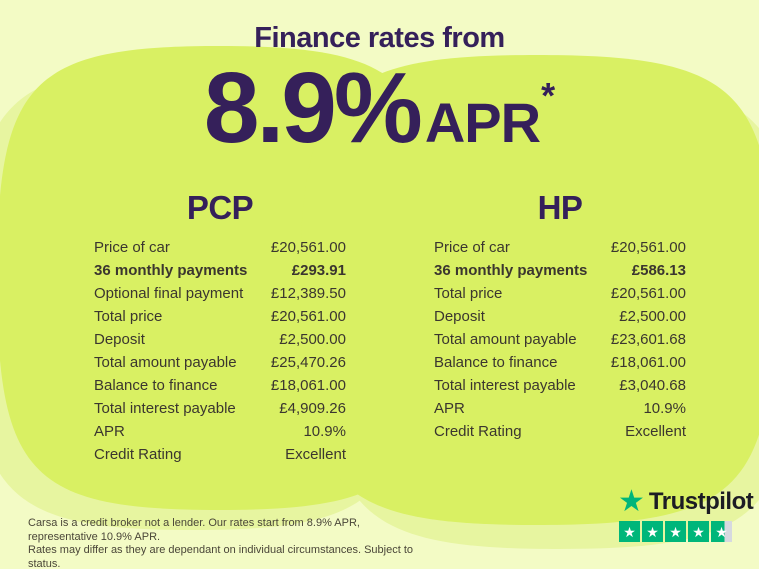  What do you see at coordinates (318, 270) in the screenshot?
I see `row-value: £293.91` at bounding box center [318, 270].